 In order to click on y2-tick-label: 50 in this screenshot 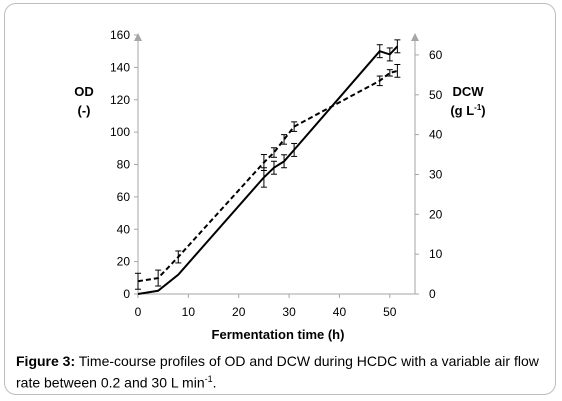, I will do `click(436, 95)`.